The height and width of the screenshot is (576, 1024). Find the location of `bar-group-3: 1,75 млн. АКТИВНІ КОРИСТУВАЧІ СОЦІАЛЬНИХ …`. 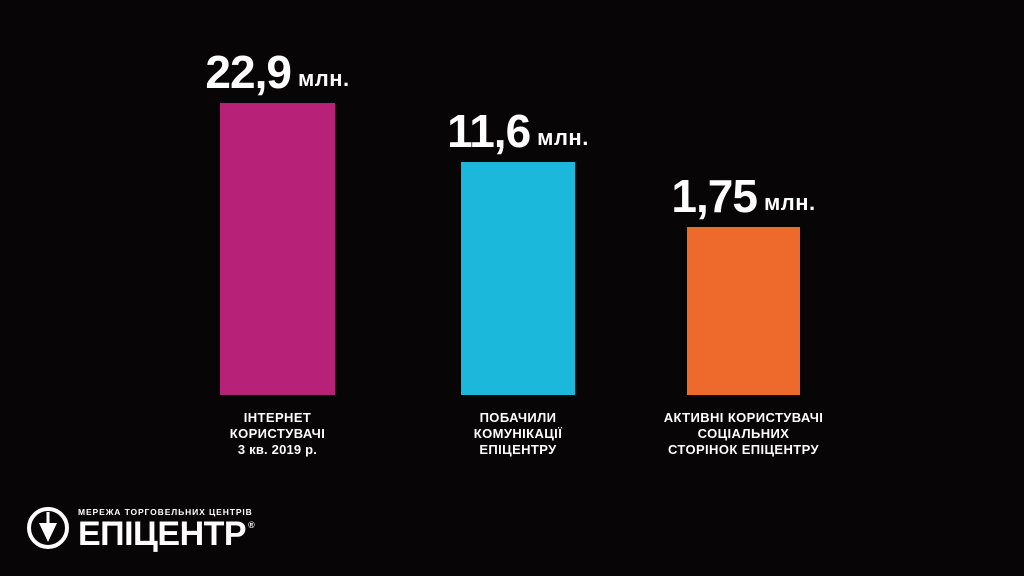

bar-group-3: 1,75 млн. АКТИВНІ КОРИСТУВАЧІ СОЦІАЛЬНИХ … is located at coordinates (743, 240).